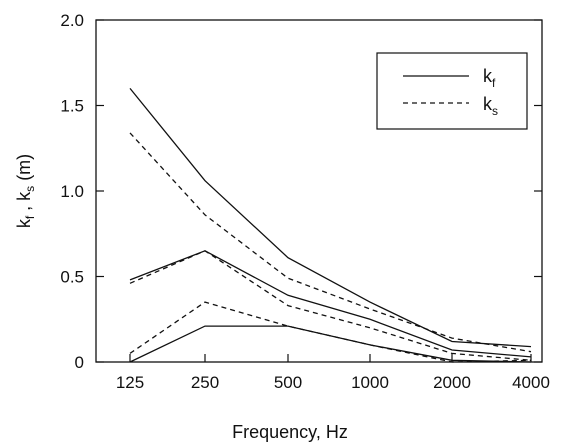 Image resolution: width=562 pixels, height=444 pixels. I want to click on x-axis-label: Frequency, Hz, so click(290, 432).